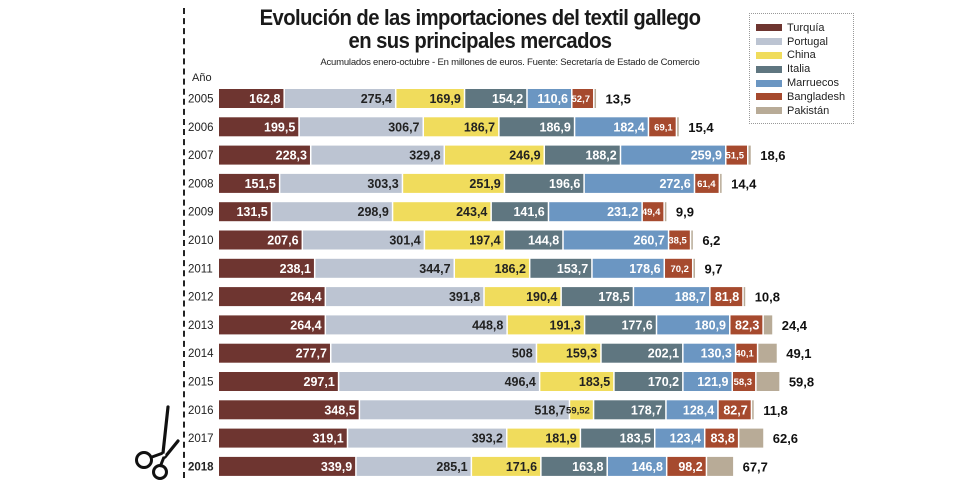  Describe the element at coordinates (678, 268) in the screenshot. I see `bar-segment-bangladesh-2011` at that location.